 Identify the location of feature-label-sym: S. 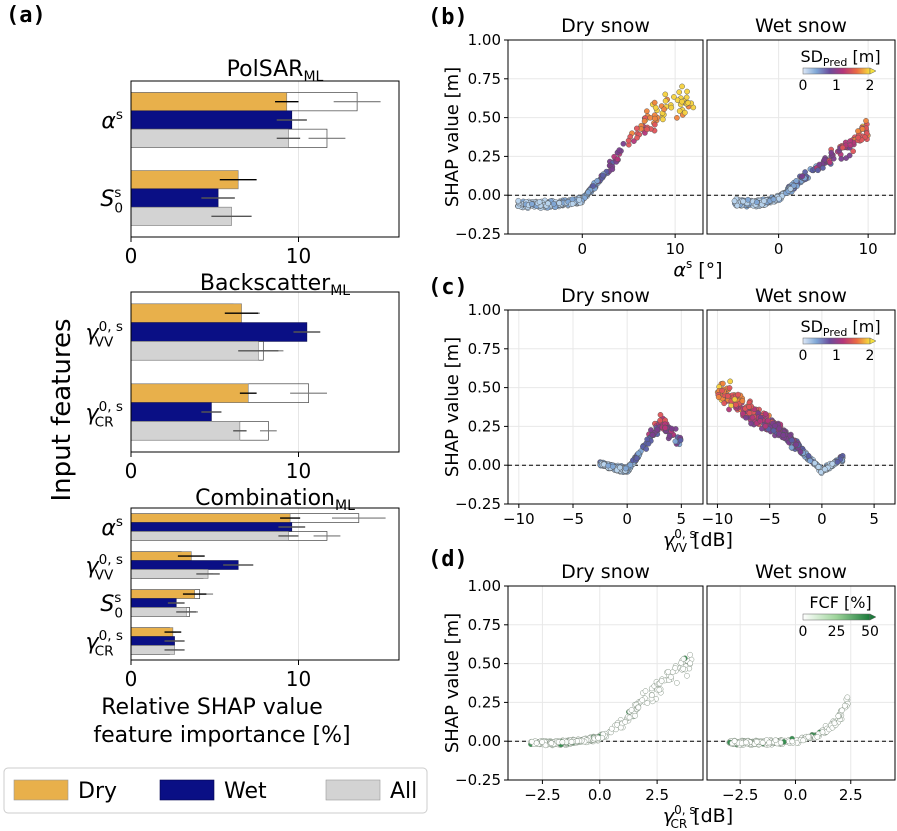
(107, 199).